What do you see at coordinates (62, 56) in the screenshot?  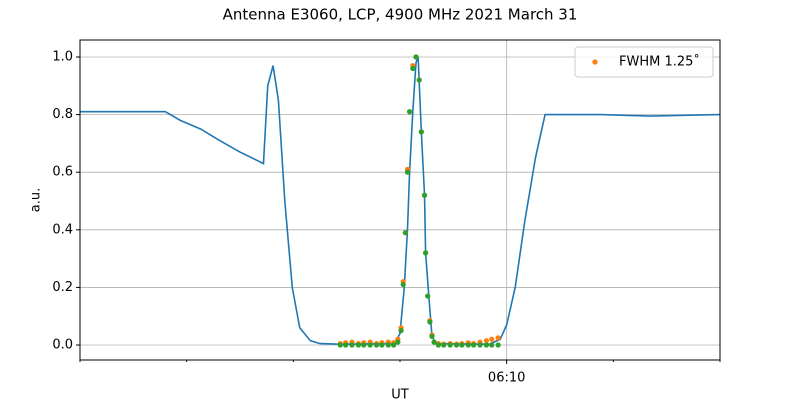 I see `y-tick-label: 1.0` at bounding box center [62, 56].